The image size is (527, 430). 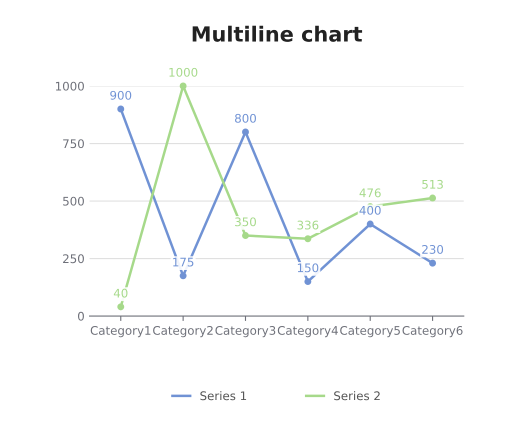 I want to click on x-tick-label: Category6, so click(x=432, y=332).